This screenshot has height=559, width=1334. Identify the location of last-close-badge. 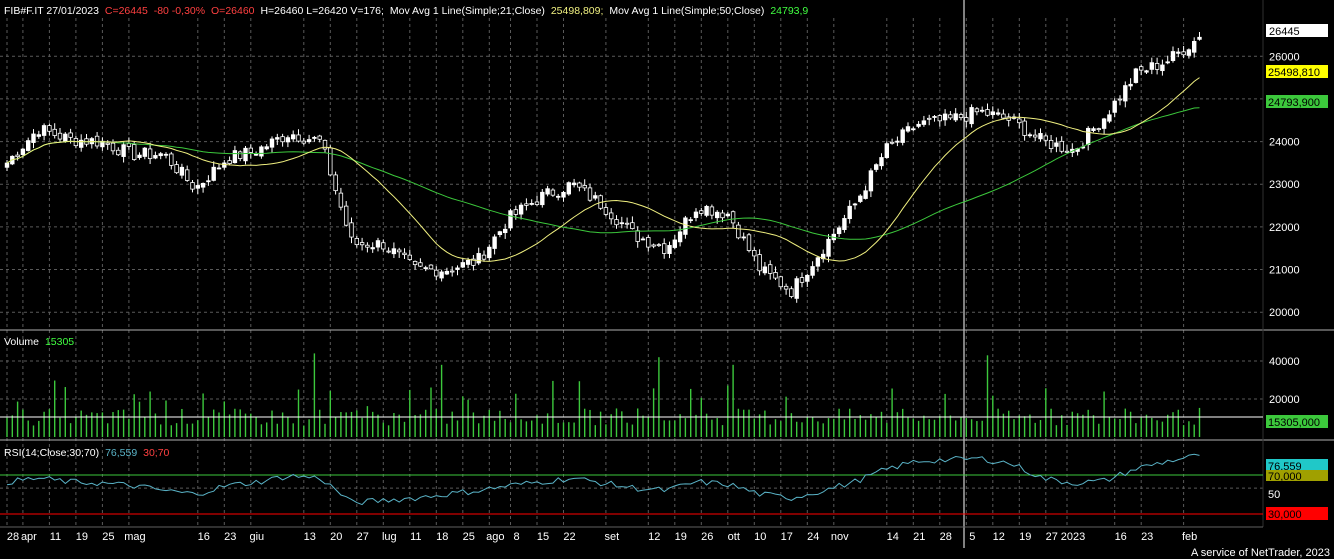
(1297, 30).